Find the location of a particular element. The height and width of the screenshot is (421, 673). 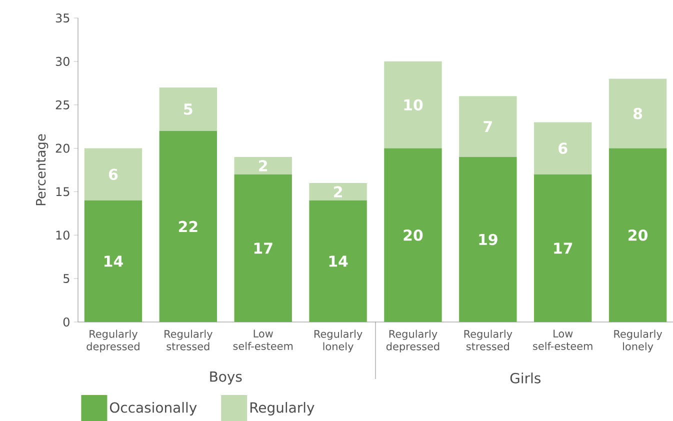

y-tick-label: 0 is located at coordinates (66, 322).